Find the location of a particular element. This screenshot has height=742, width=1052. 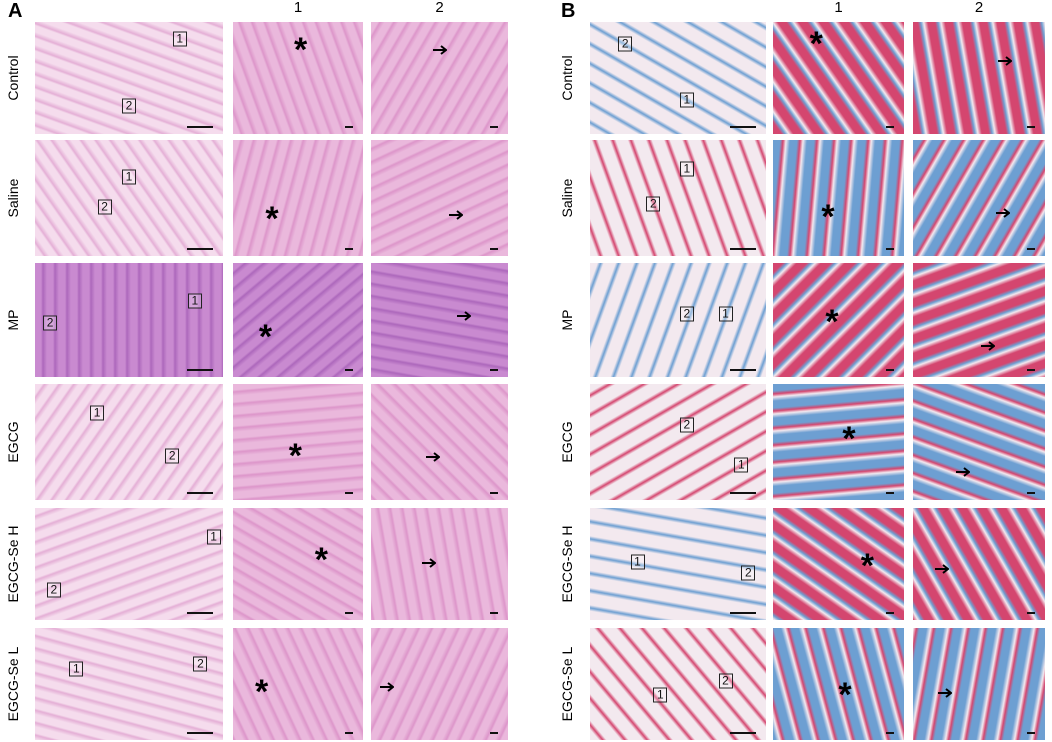

row-label: EGCG is located at coordinates (567, 442).